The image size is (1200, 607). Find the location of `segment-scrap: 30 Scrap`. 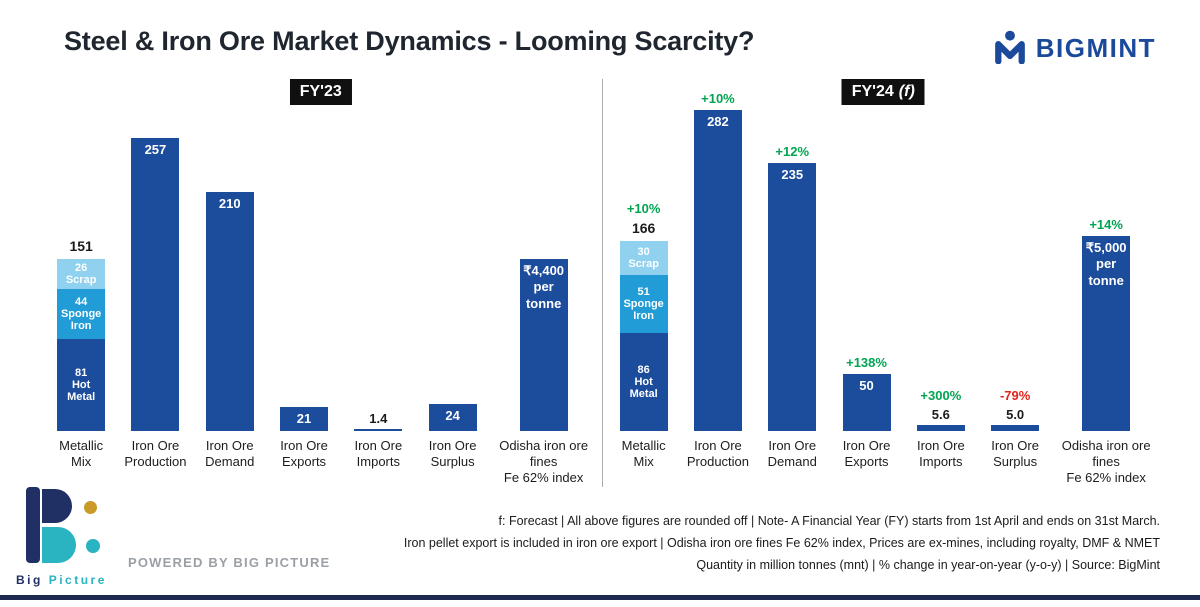

segment-scrap: 30 Scrap is located at coordinates (643, 258).